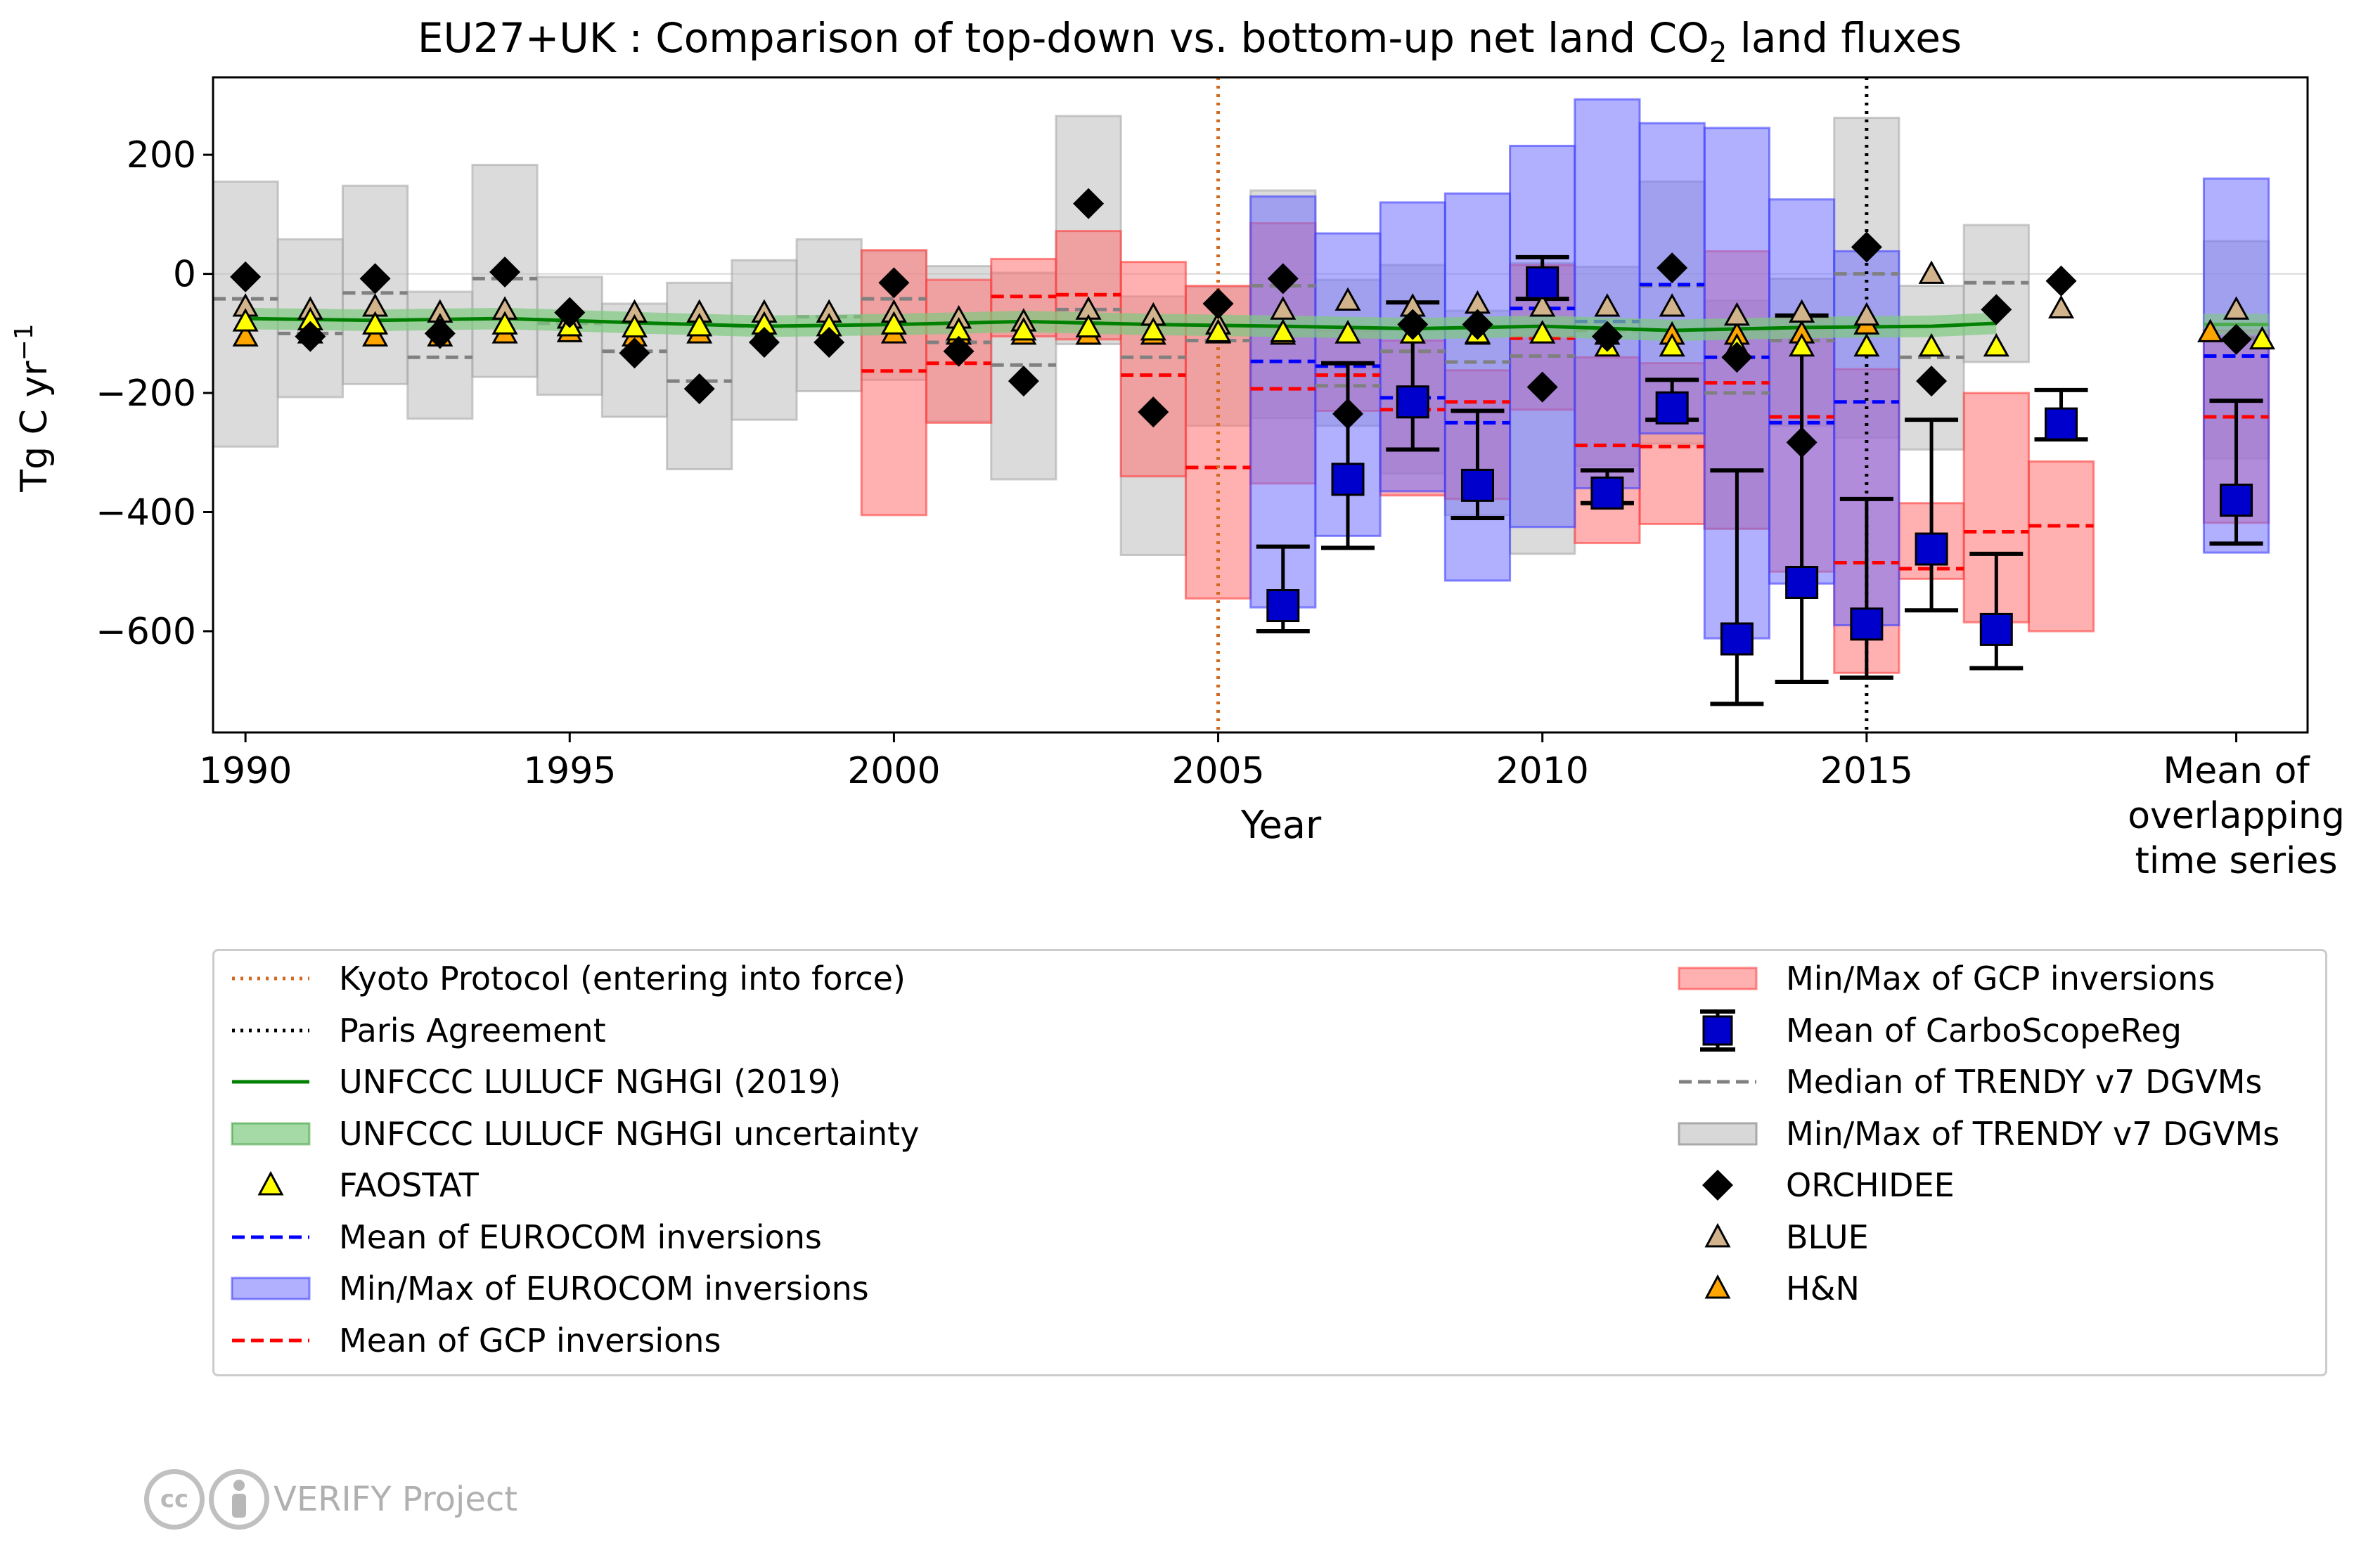 The height and width of the screenshot is (1557, 2380). What do you see at coordinates (2236, 308) in the screenshot?
I see `mean-blue-point` at bounding box center [2236, 308].